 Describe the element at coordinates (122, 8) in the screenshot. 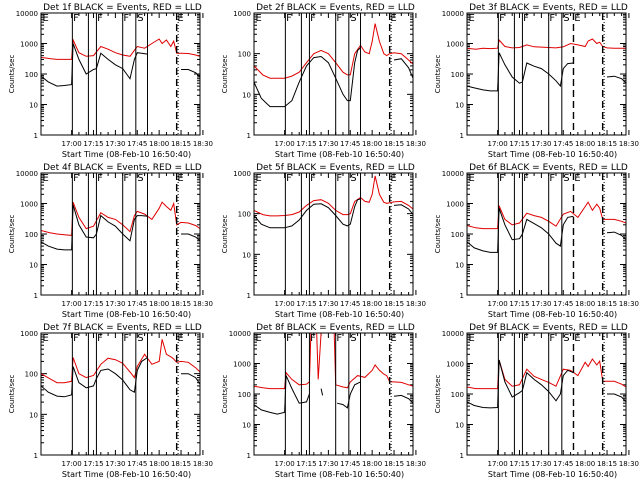

I see `panel-title: Det 1f BLACK = Events, RED = LLD` at that location.